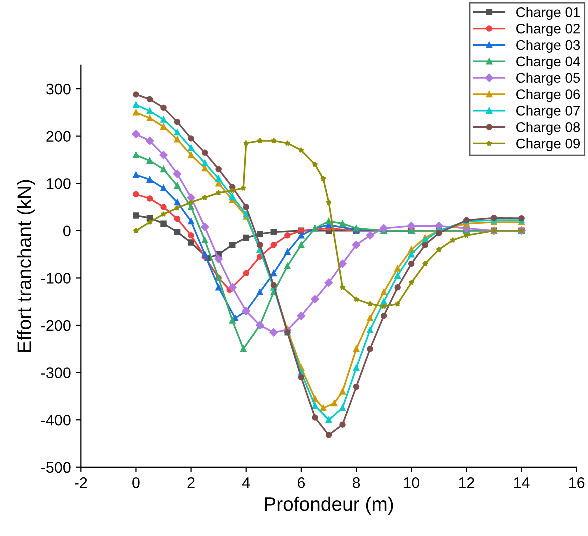  Describe the element at coordinates (56, 468) in the screenshot. I see `y-tick-label: -500` at that location.